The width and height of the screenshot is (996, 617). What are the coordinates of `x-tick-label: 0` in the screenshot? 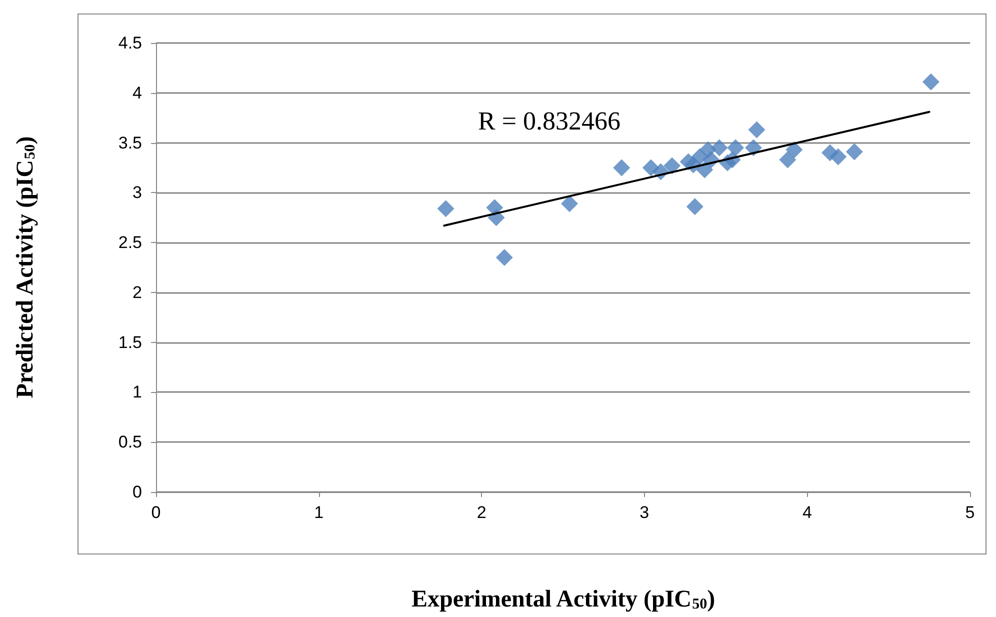 It's located at (156, 512).